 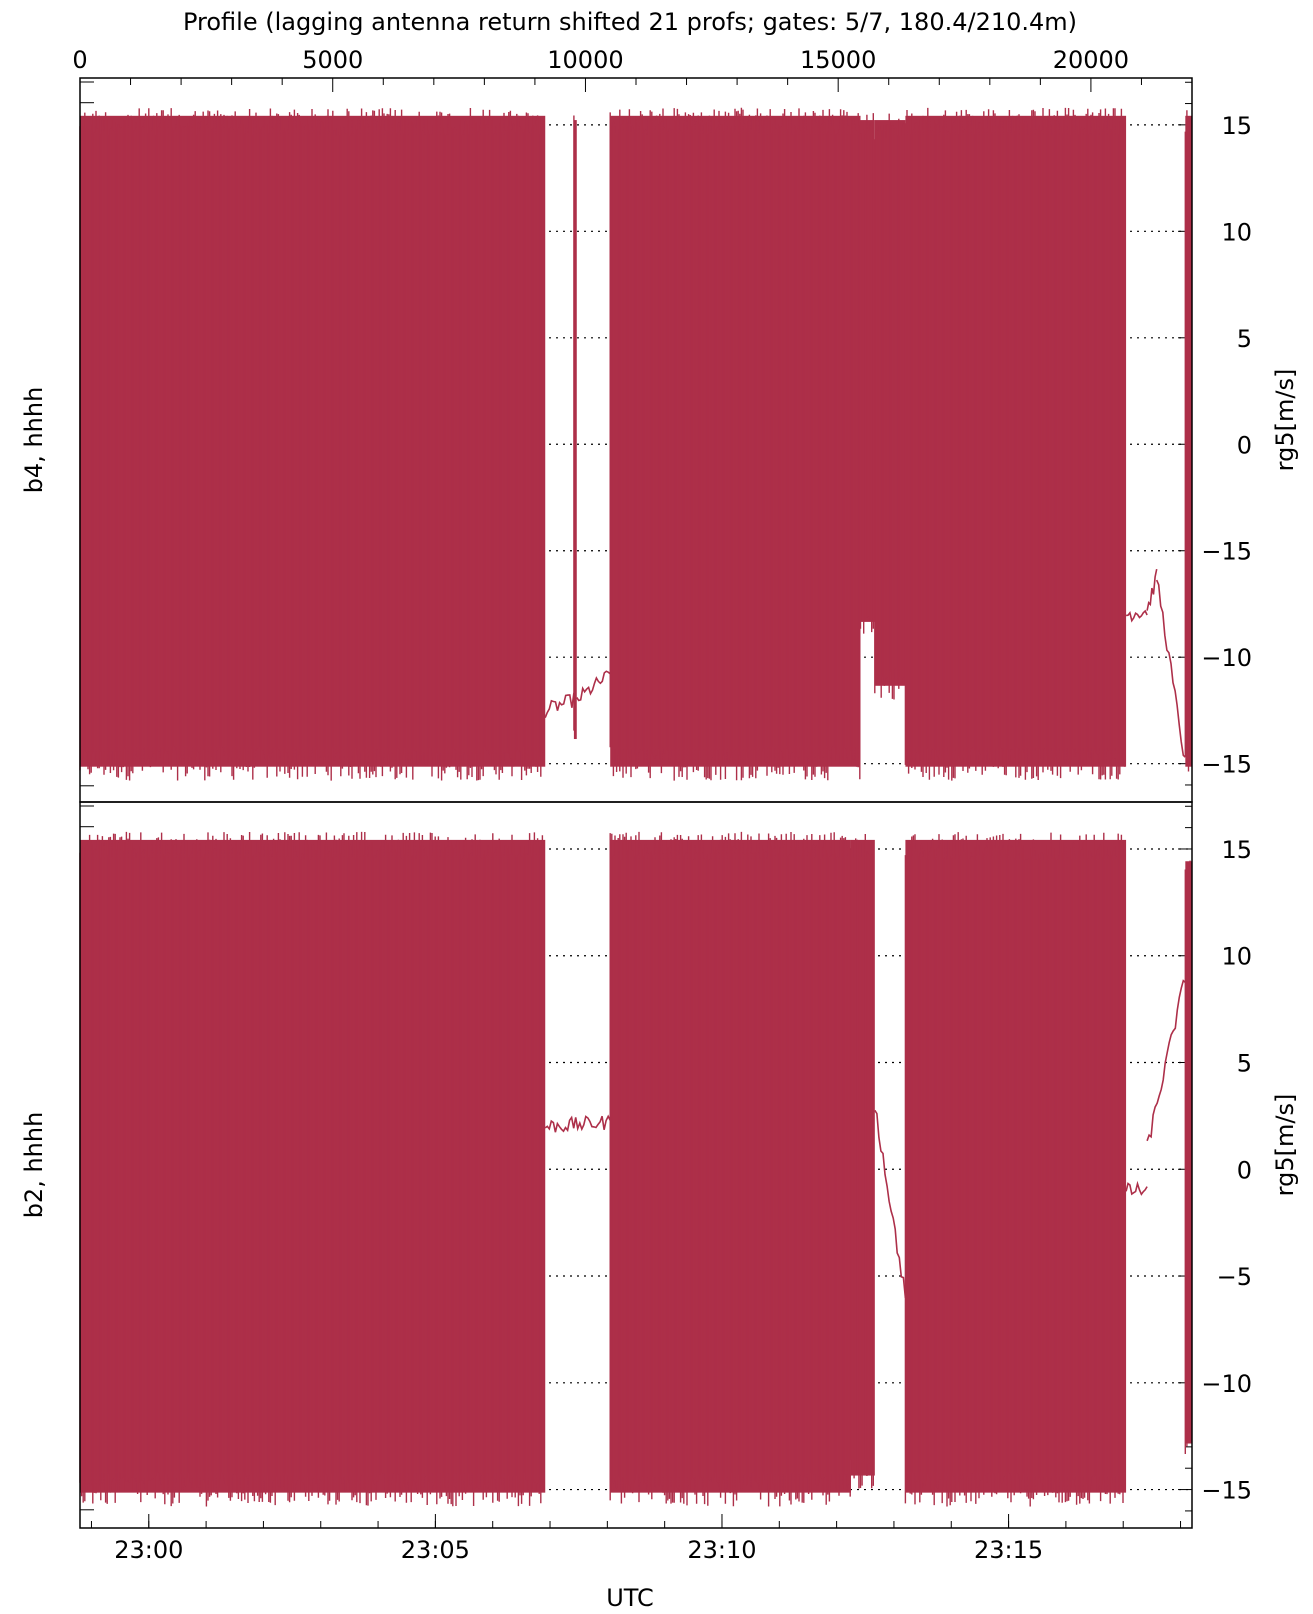 What do you see at coordinates (79, 60) in the screenshot?
I see `top-axis-tick-label: 0` at bounding box center [79, 60].